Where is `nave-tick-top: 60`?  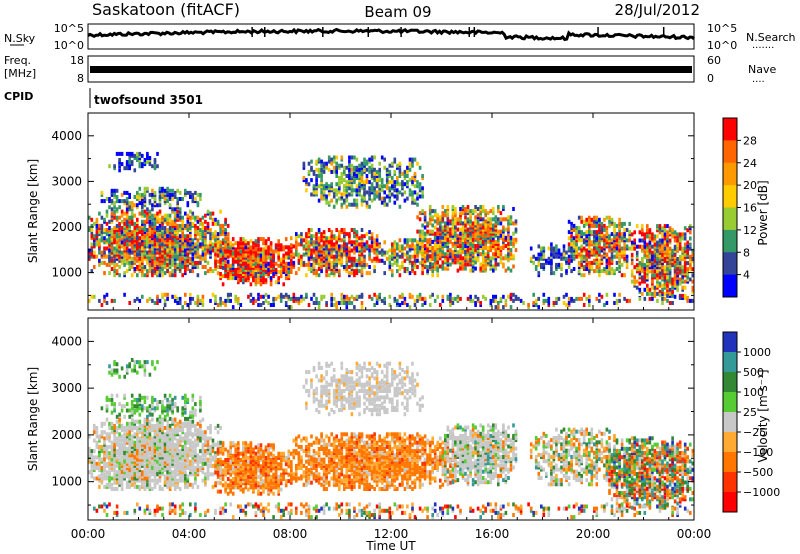 nave-tick-top: 60 is located at coordinates (714, 60).